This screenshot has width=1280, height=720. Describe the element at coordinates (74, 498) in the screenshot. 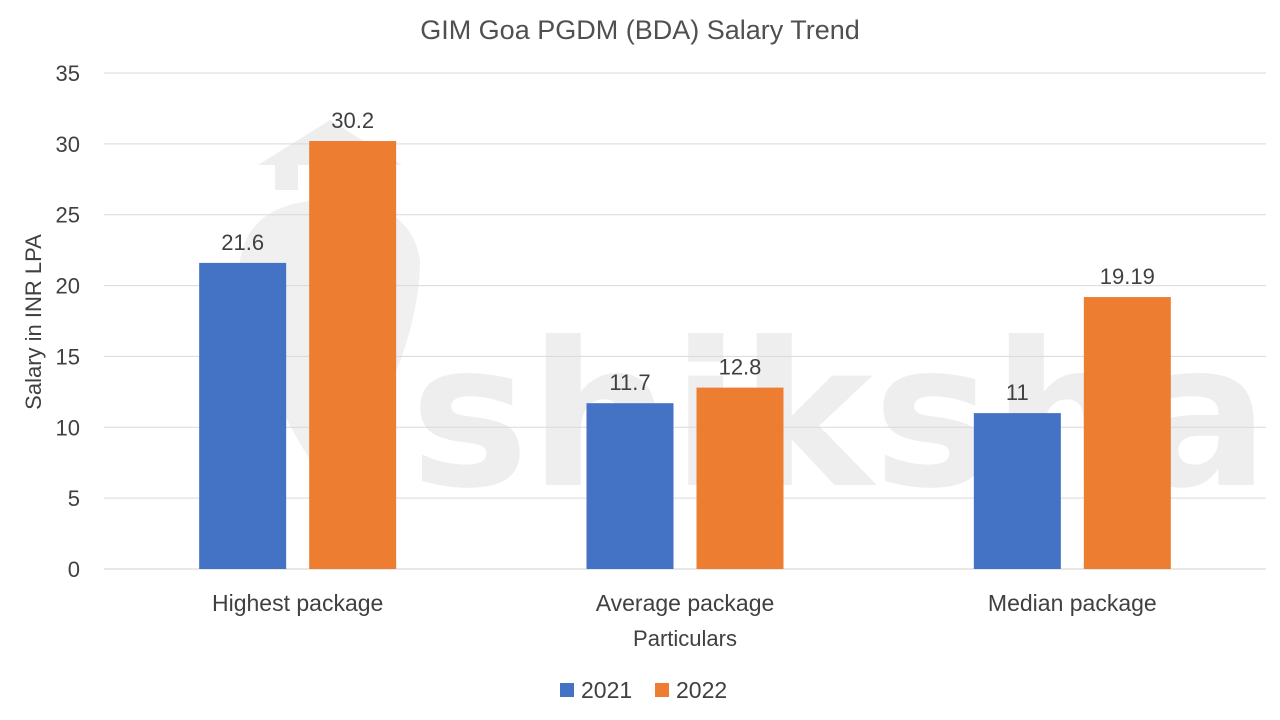

I see `y-tick-label: 5` at that location.